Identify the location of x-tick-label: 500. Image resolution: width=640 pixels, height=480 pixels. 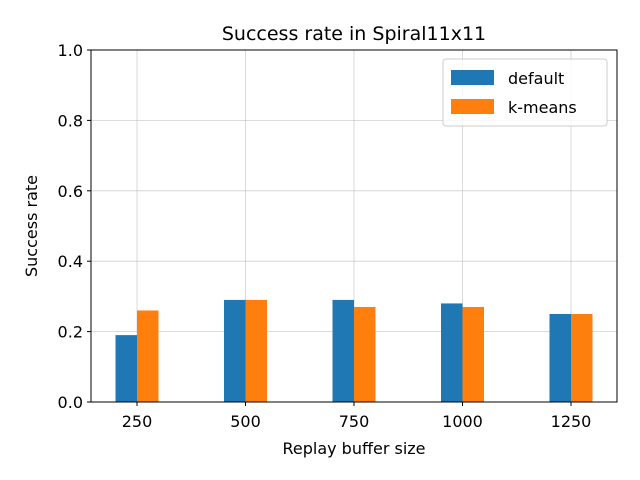
(245, 421).